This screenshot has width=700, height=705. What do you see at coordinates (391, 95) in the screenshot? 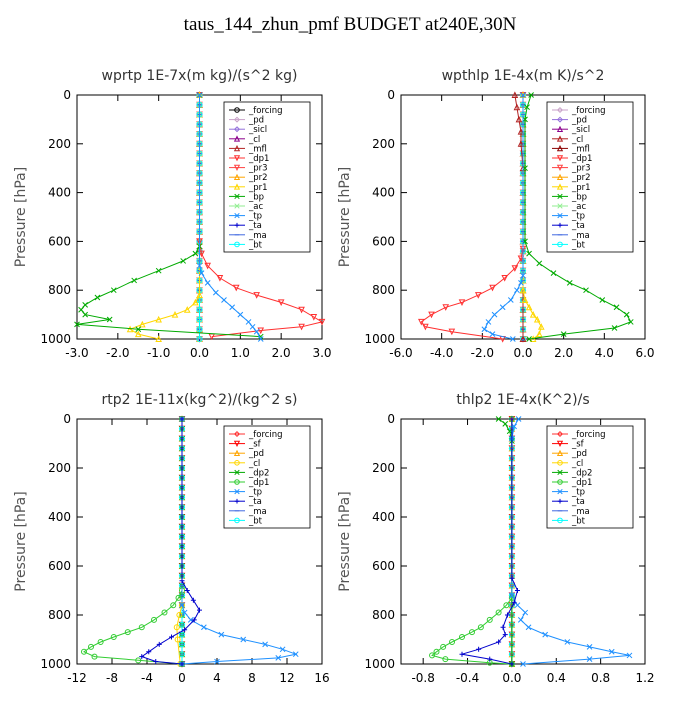
I see `y-tick-label: 0` at bounding box center [391, 95].